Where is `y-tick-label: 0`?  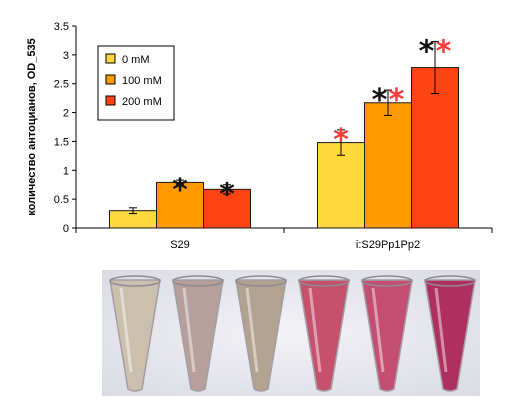
y-tick-label: 0 is located at coordinates (66, 229).